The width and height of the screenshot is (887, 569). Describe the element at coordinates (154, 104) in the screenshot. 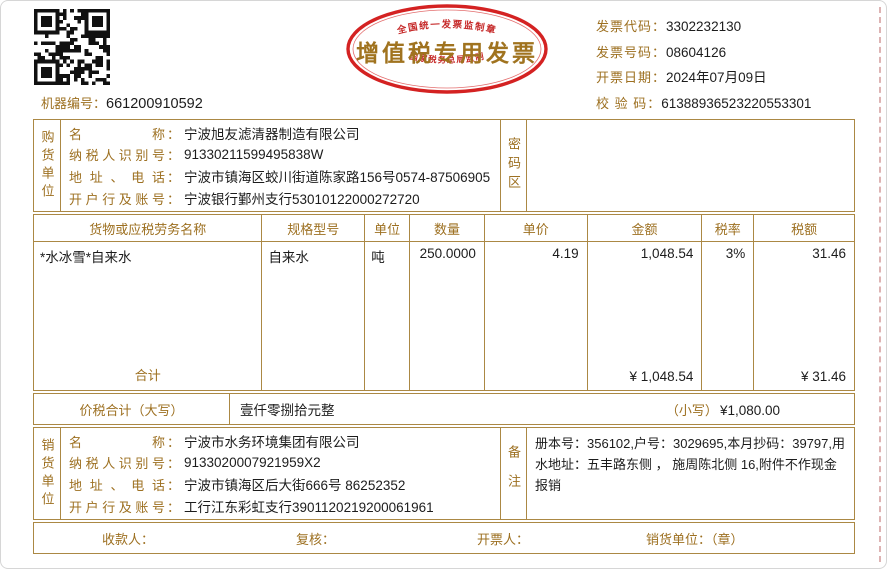

I see `machine-number-value: 661200910592` at that location.